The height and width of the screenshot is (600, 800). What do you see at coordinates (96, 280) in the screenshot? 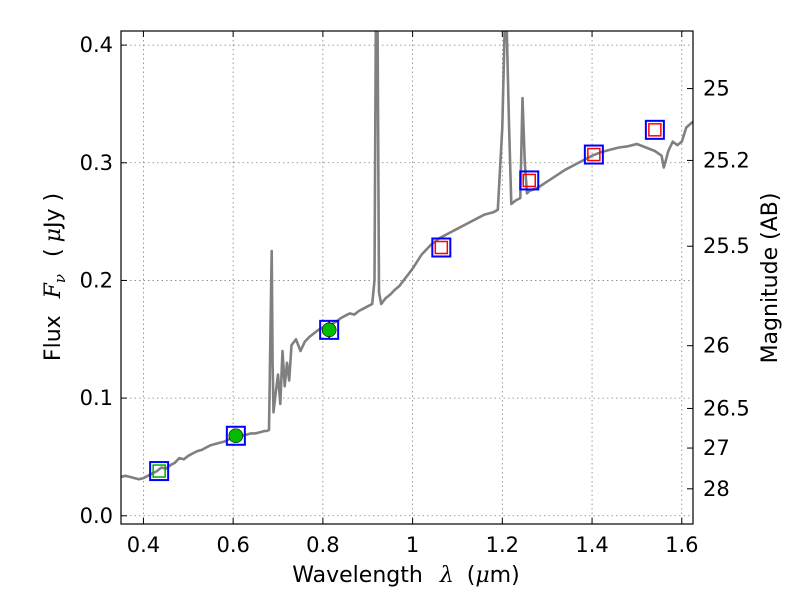
I see `y-tick-label: 0.2` at bounding box center [96, 280].